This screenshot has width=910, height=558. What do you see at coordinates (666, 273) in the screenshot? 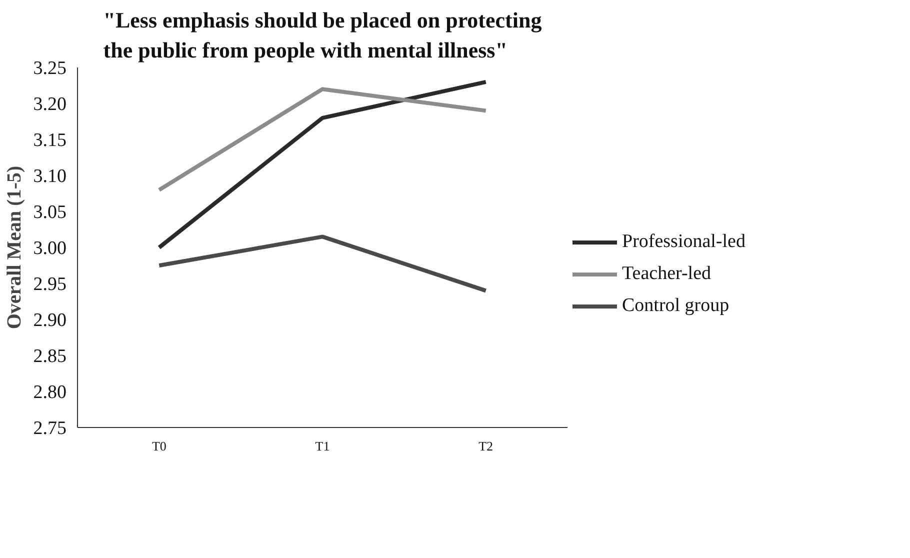
I see `legend-label: Teacher-led` at bounding box center [666, 273].